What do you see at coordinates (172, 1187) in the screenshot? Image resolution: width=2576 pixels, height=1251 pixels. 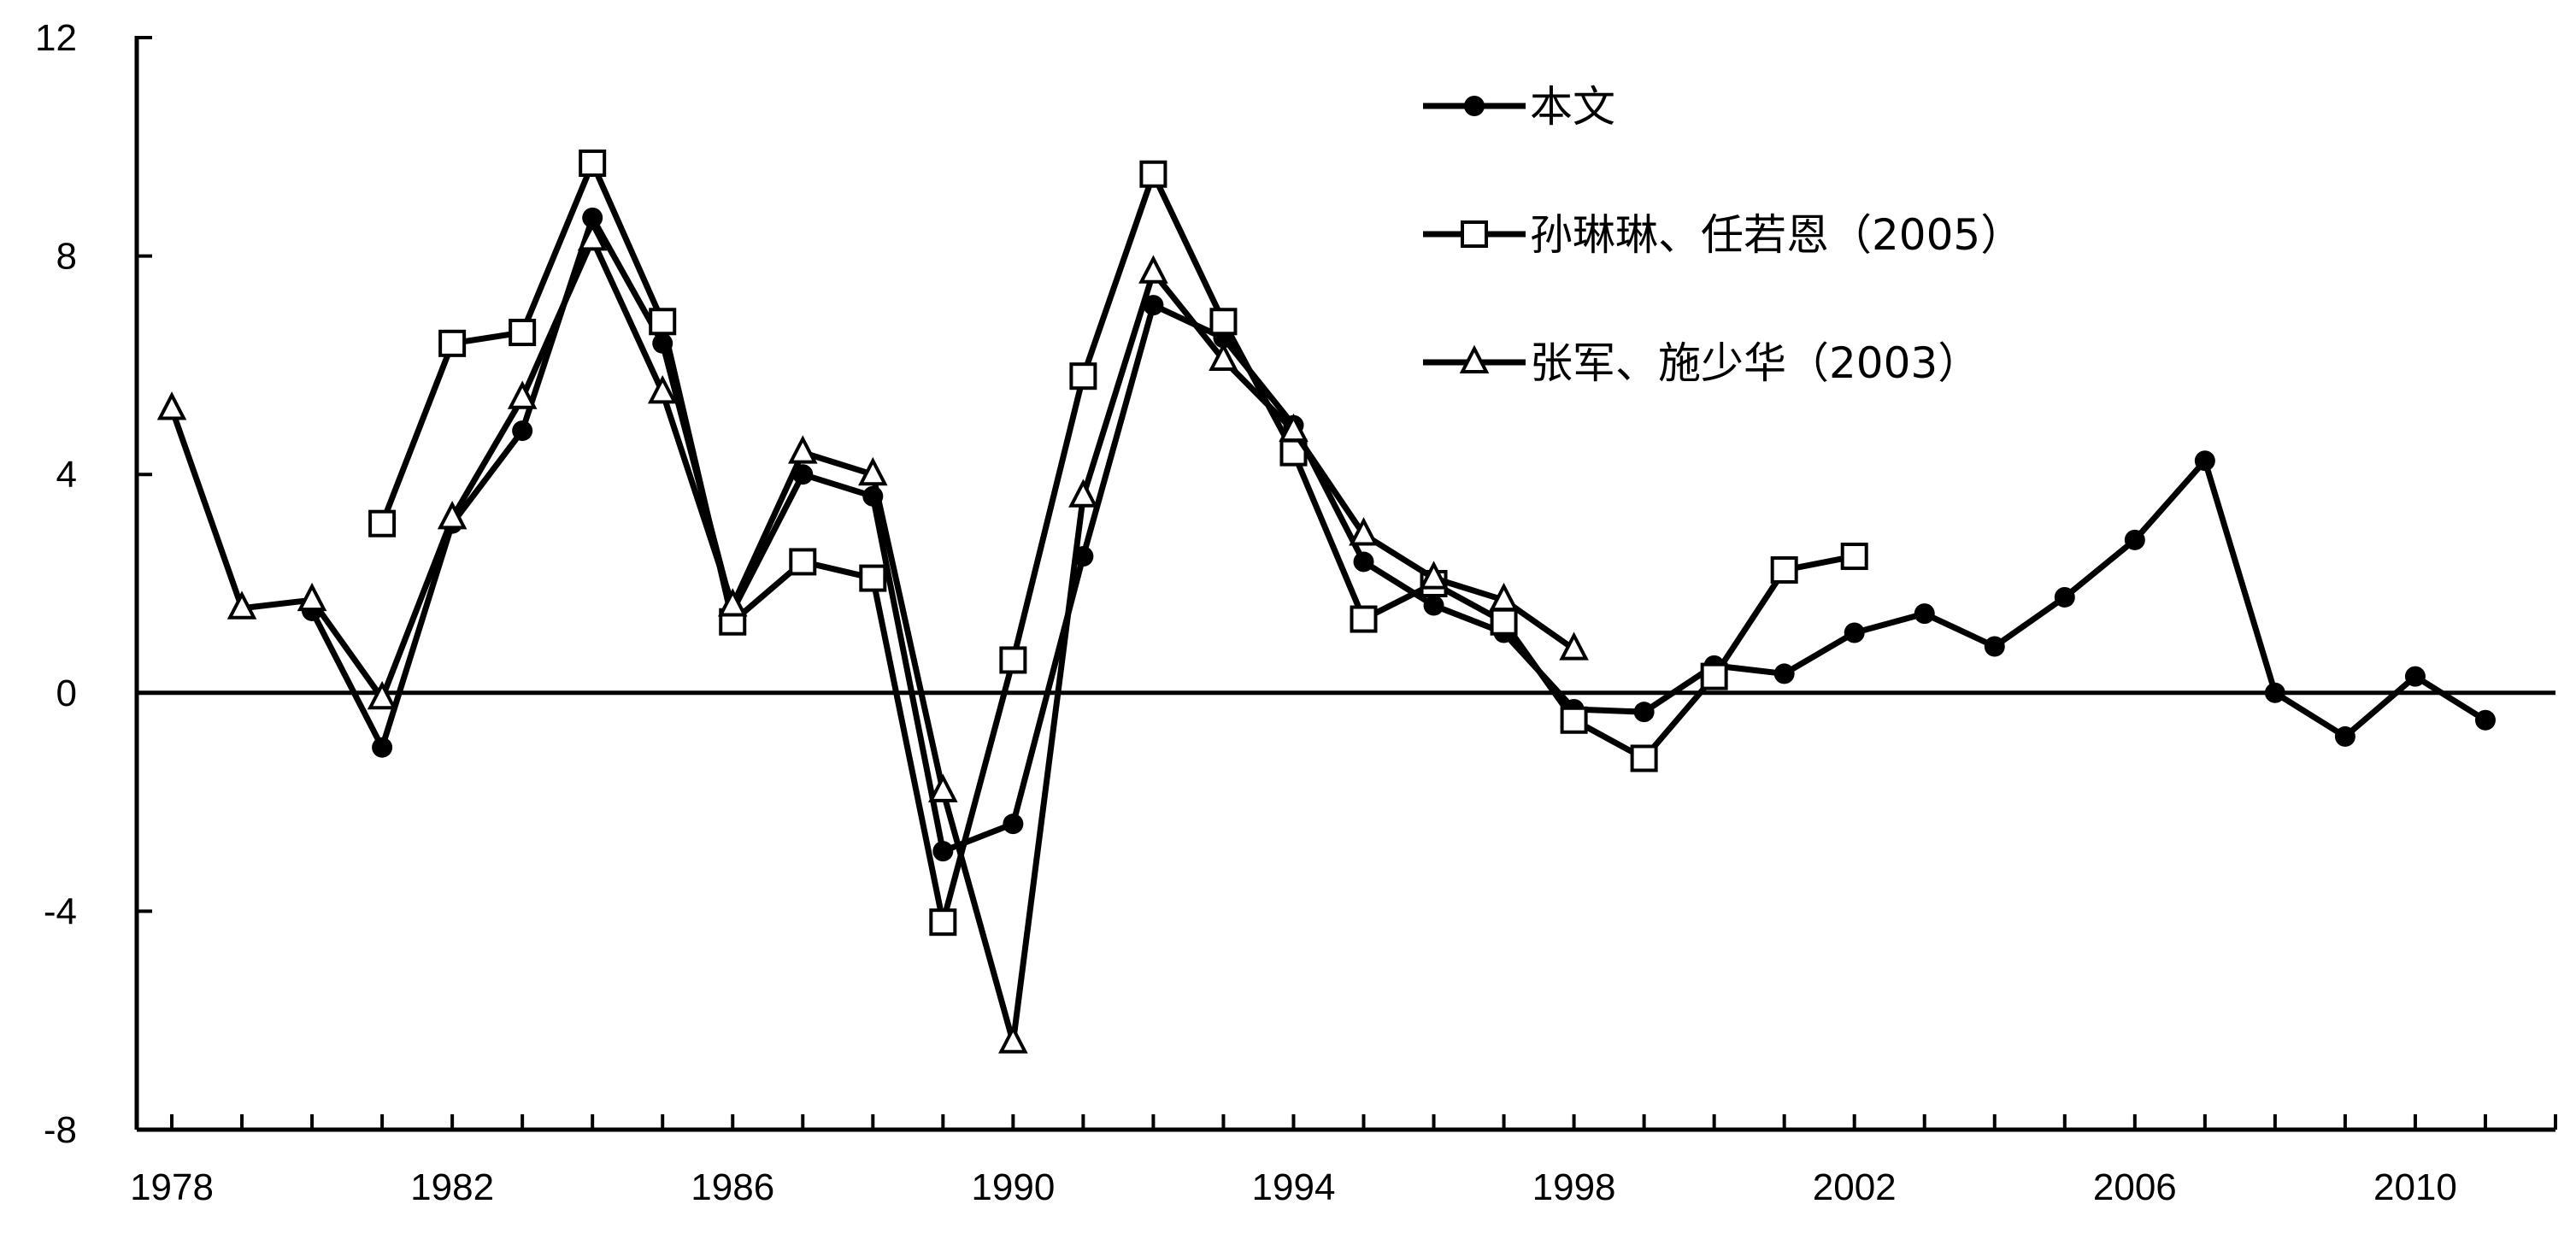 I see `x-tick-label: 1978` at bounding box center [172, 1187].